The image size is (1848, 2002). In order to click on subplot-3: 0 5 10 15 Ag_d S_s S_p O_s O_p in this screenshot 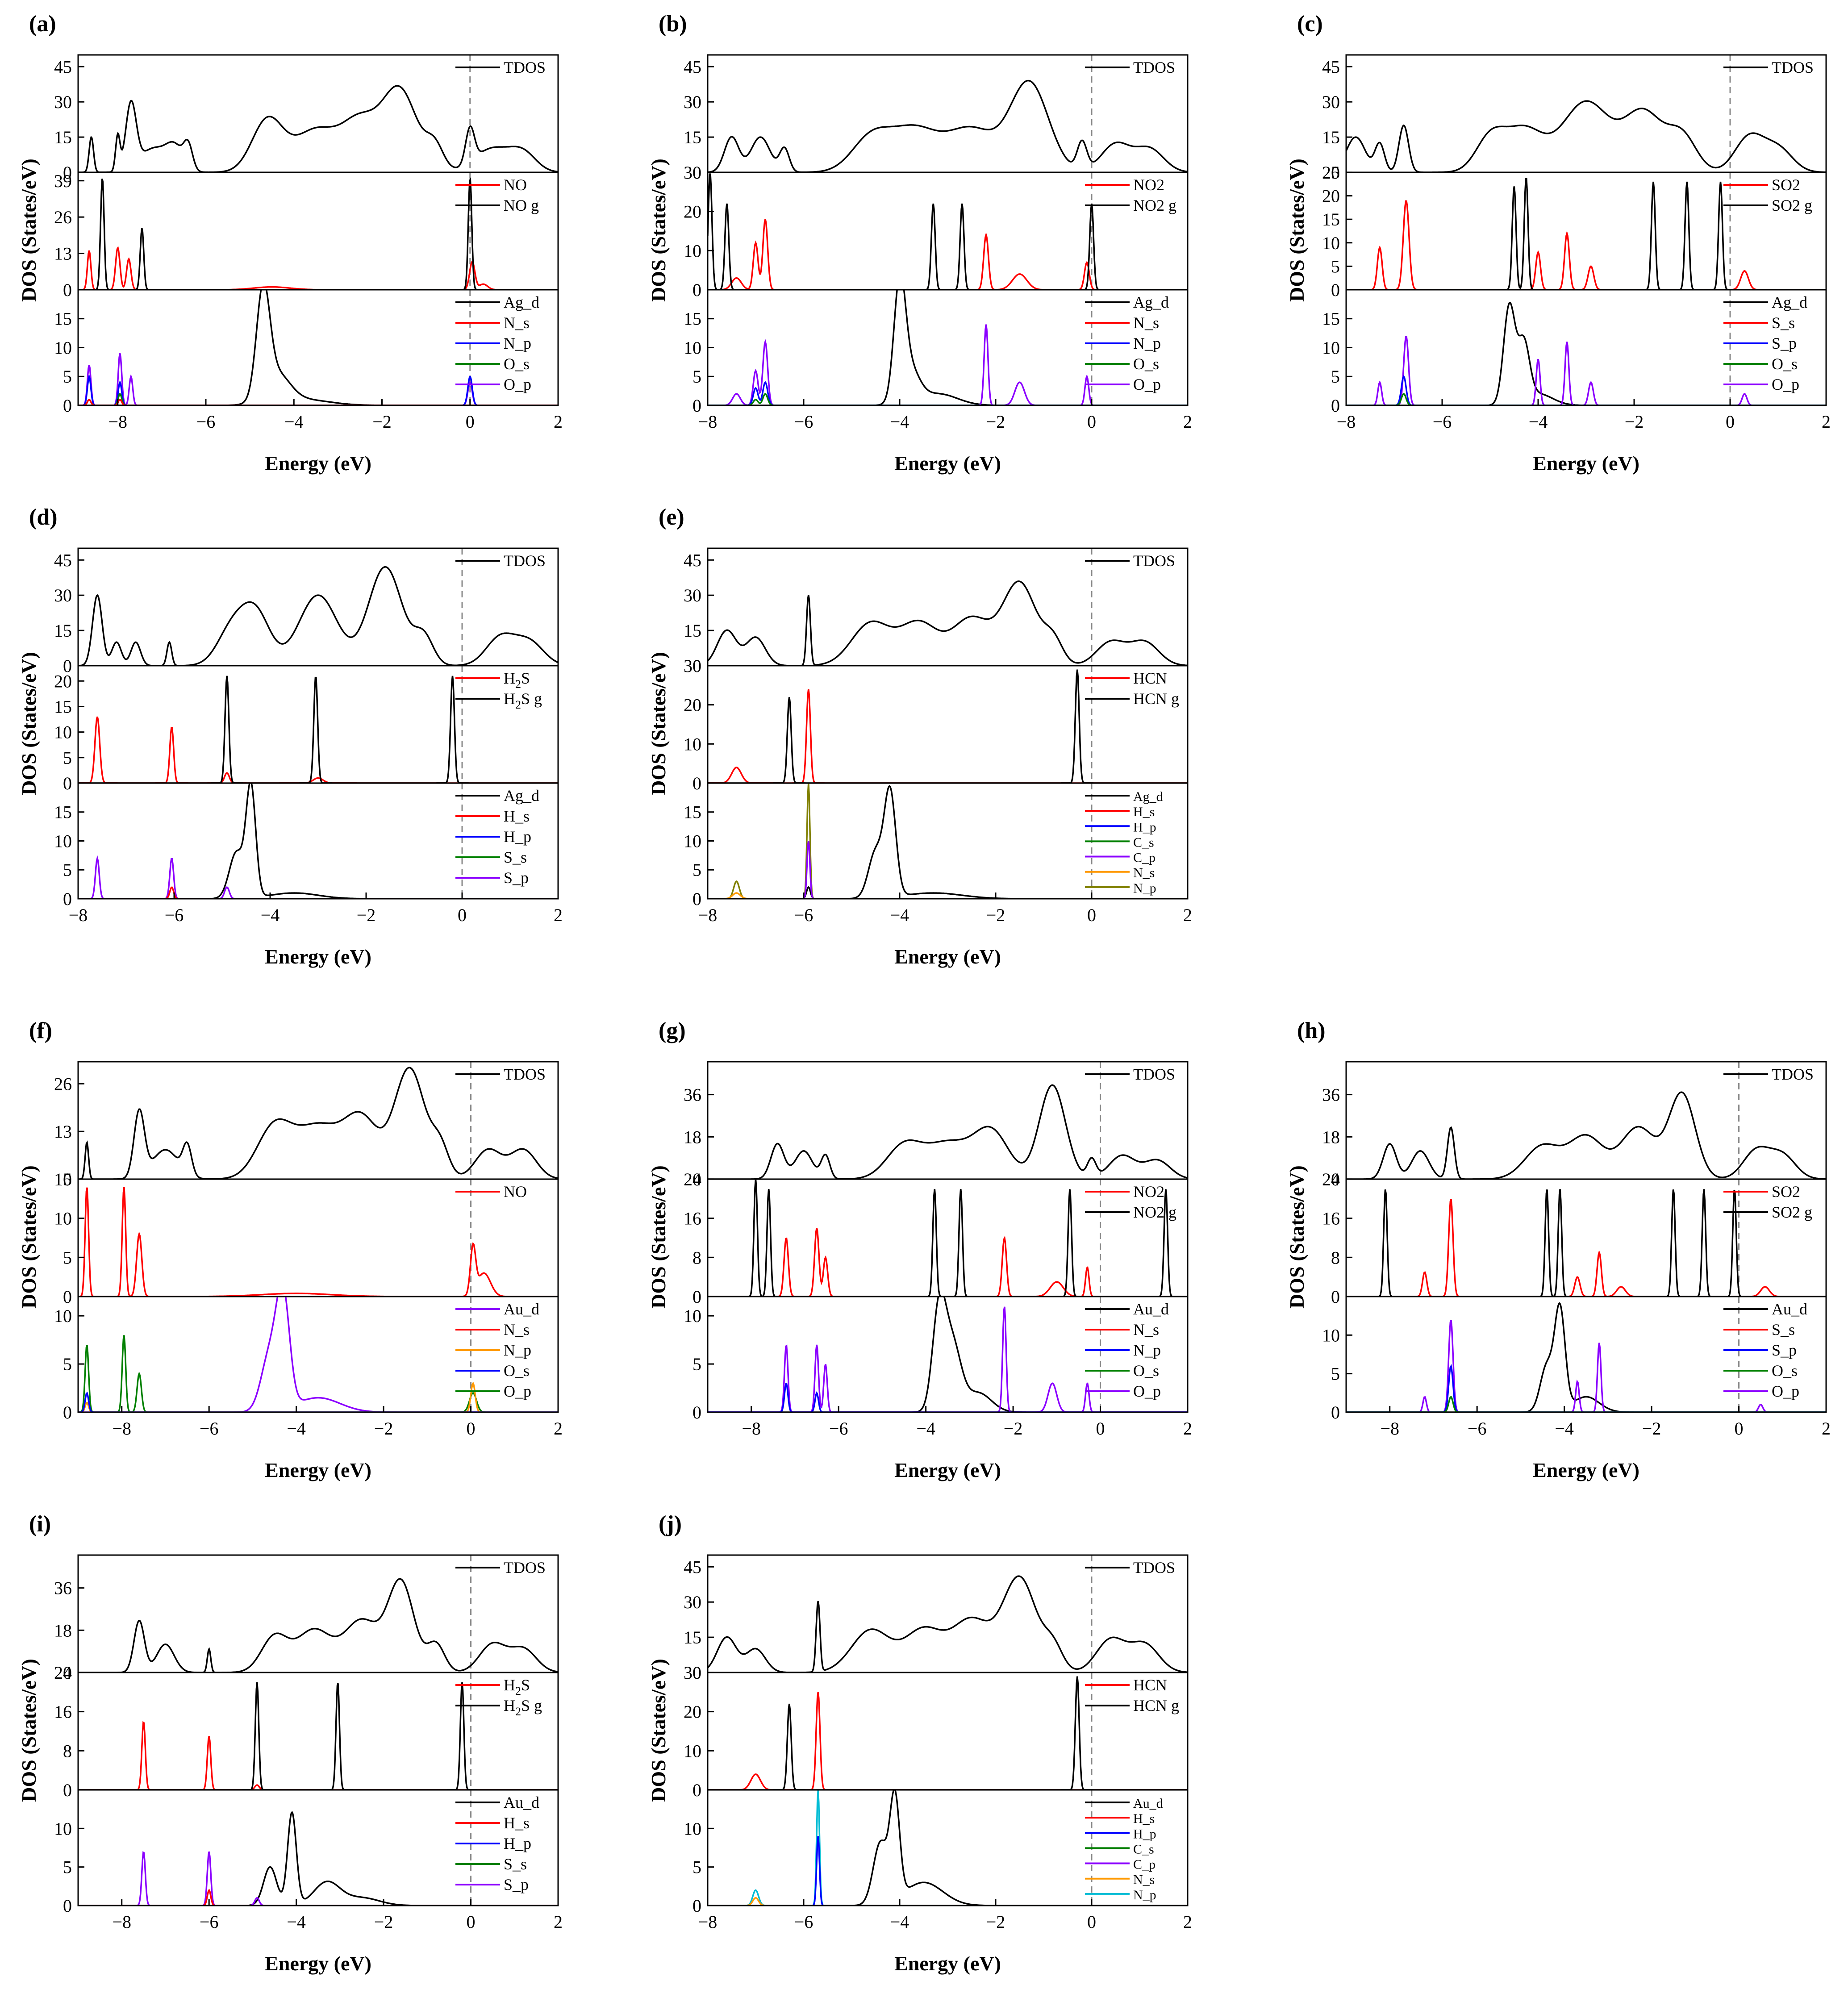, I will do `click(1574, 352)`.